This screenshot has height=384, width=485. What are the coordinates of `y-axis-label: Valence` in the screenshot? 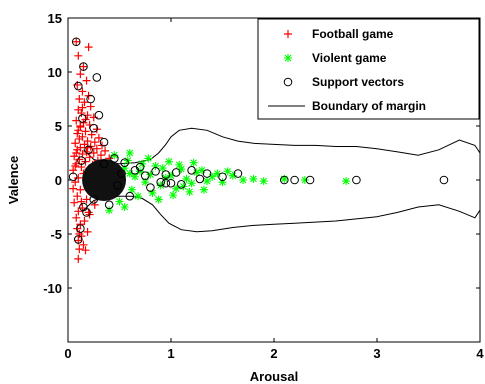 It's located at (13, 180).